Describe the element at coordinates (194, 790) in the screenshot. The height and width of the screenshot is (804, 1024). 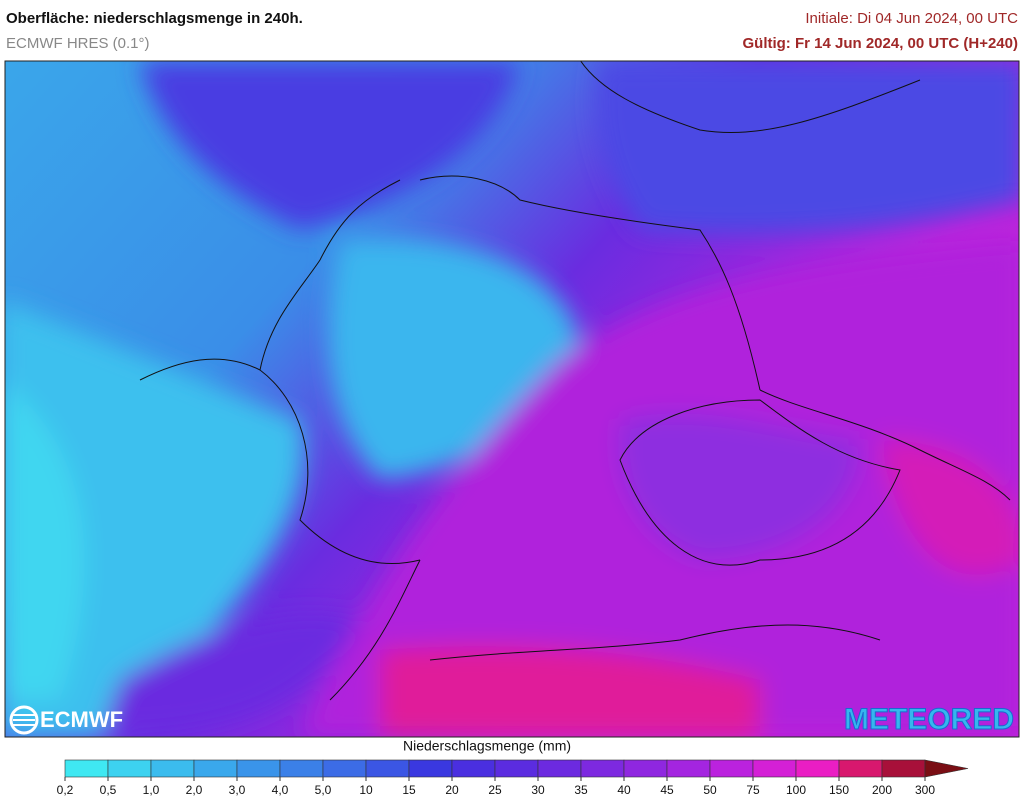
I see `legend-label: 2,0` at that location.